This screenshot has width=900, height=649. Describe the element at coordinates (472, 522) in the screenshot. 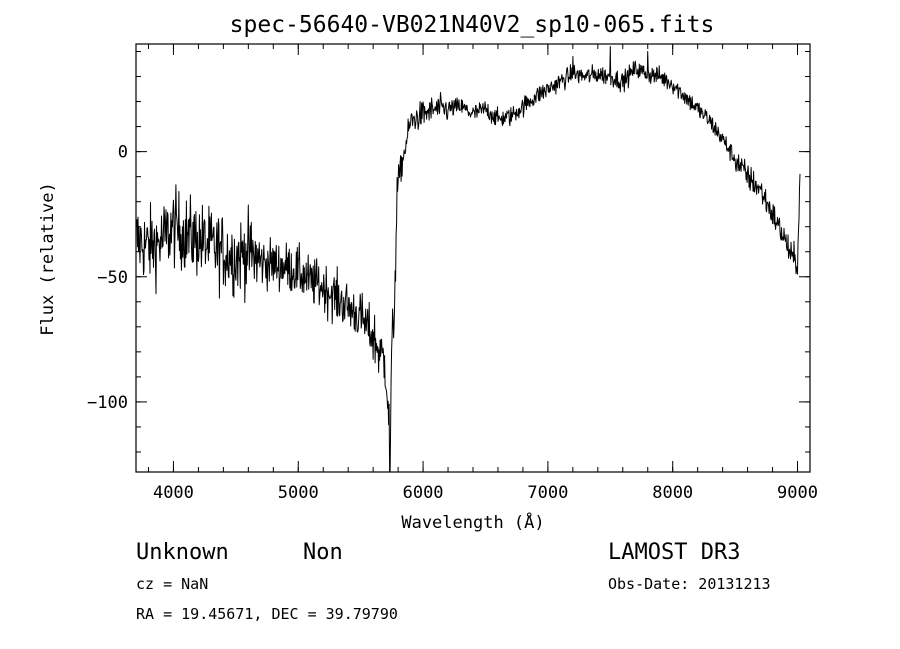

I see `x-axis-label: Wavelength (Å)` at that location.